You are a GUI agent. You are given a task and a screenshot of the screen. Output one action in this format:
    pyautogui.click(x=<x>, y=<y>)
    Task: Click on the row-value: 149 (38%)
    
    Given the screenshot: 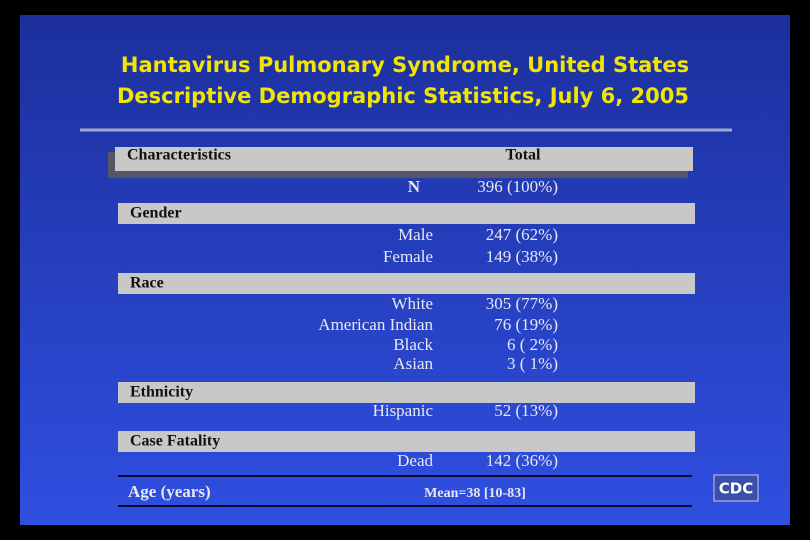 What is the action you would take?
    pyautogui.click(x=522, y=256)
    